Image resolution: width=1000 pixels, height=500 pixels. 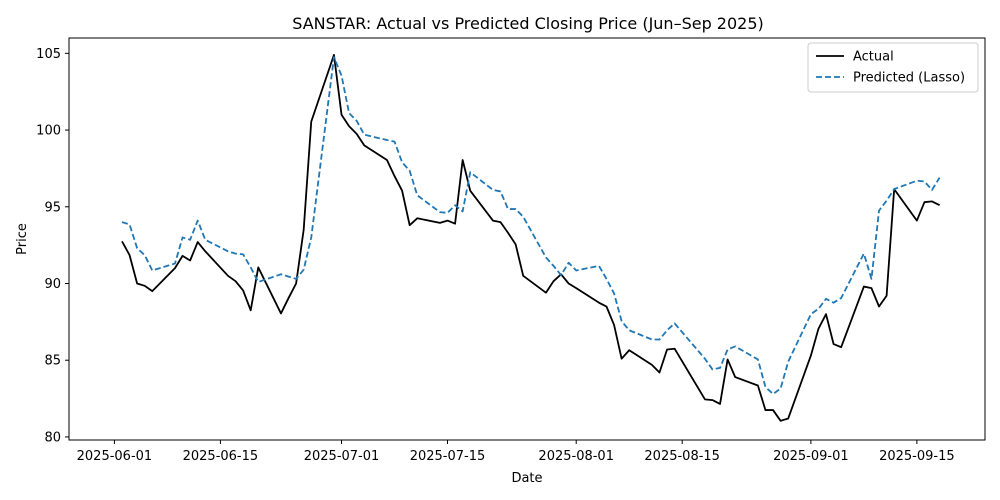 I want to click on y-tick-label: 90, so click(x=52, y=284).